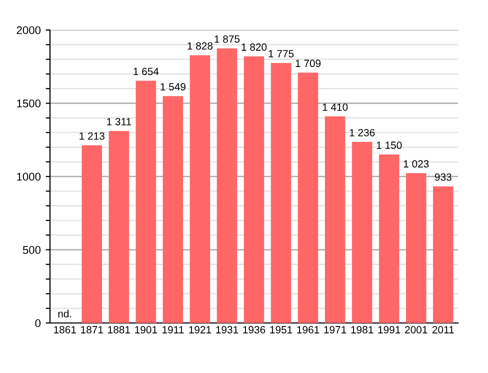 The image size is (488, 373). What do you see at coordinates (65, 314) in the screenshot?
I see `text: nd.` at bounding box center [65, 314].